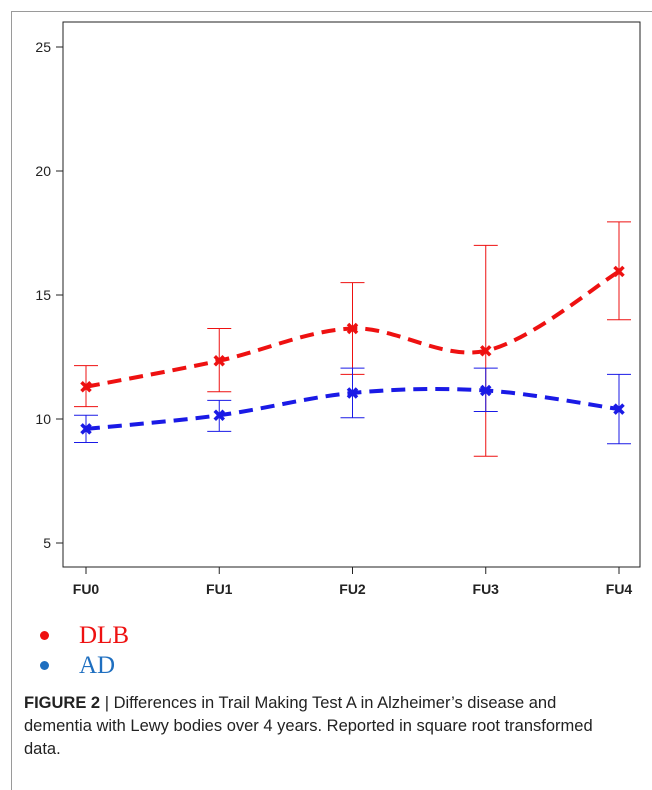  What do you see at coordinates (43, 295) in the screenshot?
I see `y-tick-label: 15` at bounding box center [43, 295].